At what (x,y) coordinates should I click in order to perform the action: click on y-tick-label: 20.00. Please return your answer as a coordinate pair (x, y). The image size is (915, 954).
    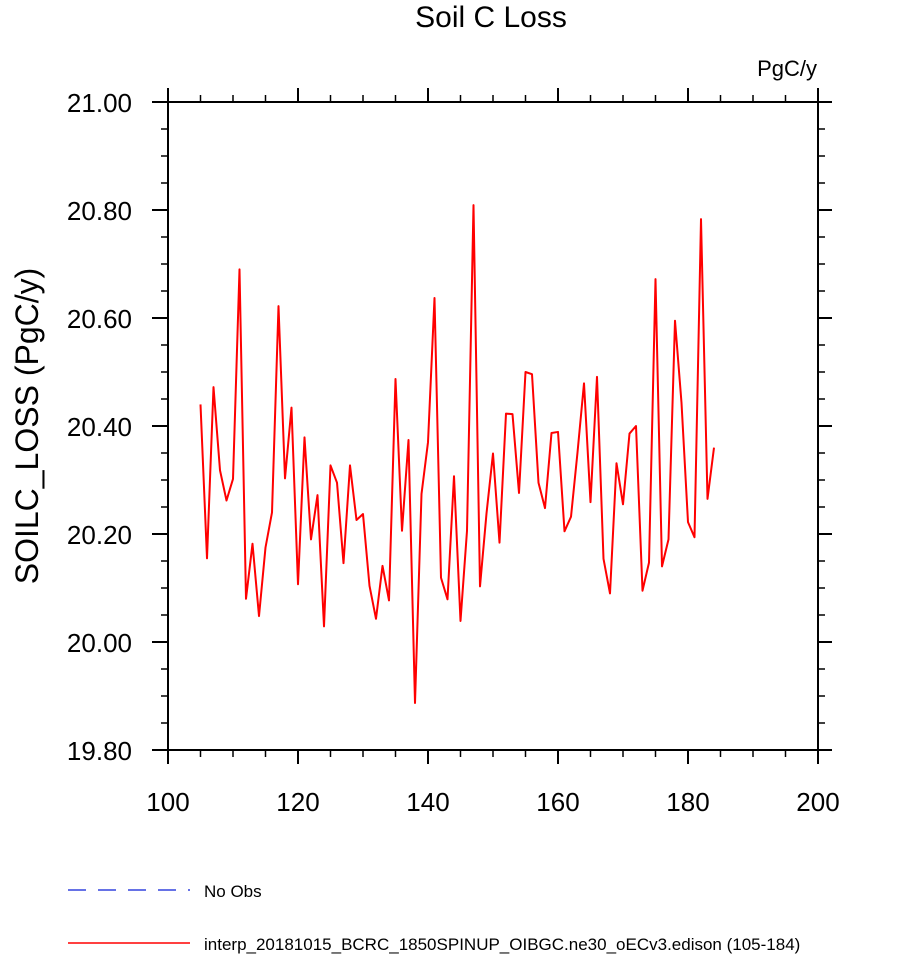
    Looking at the image, I should click on (99, 643).